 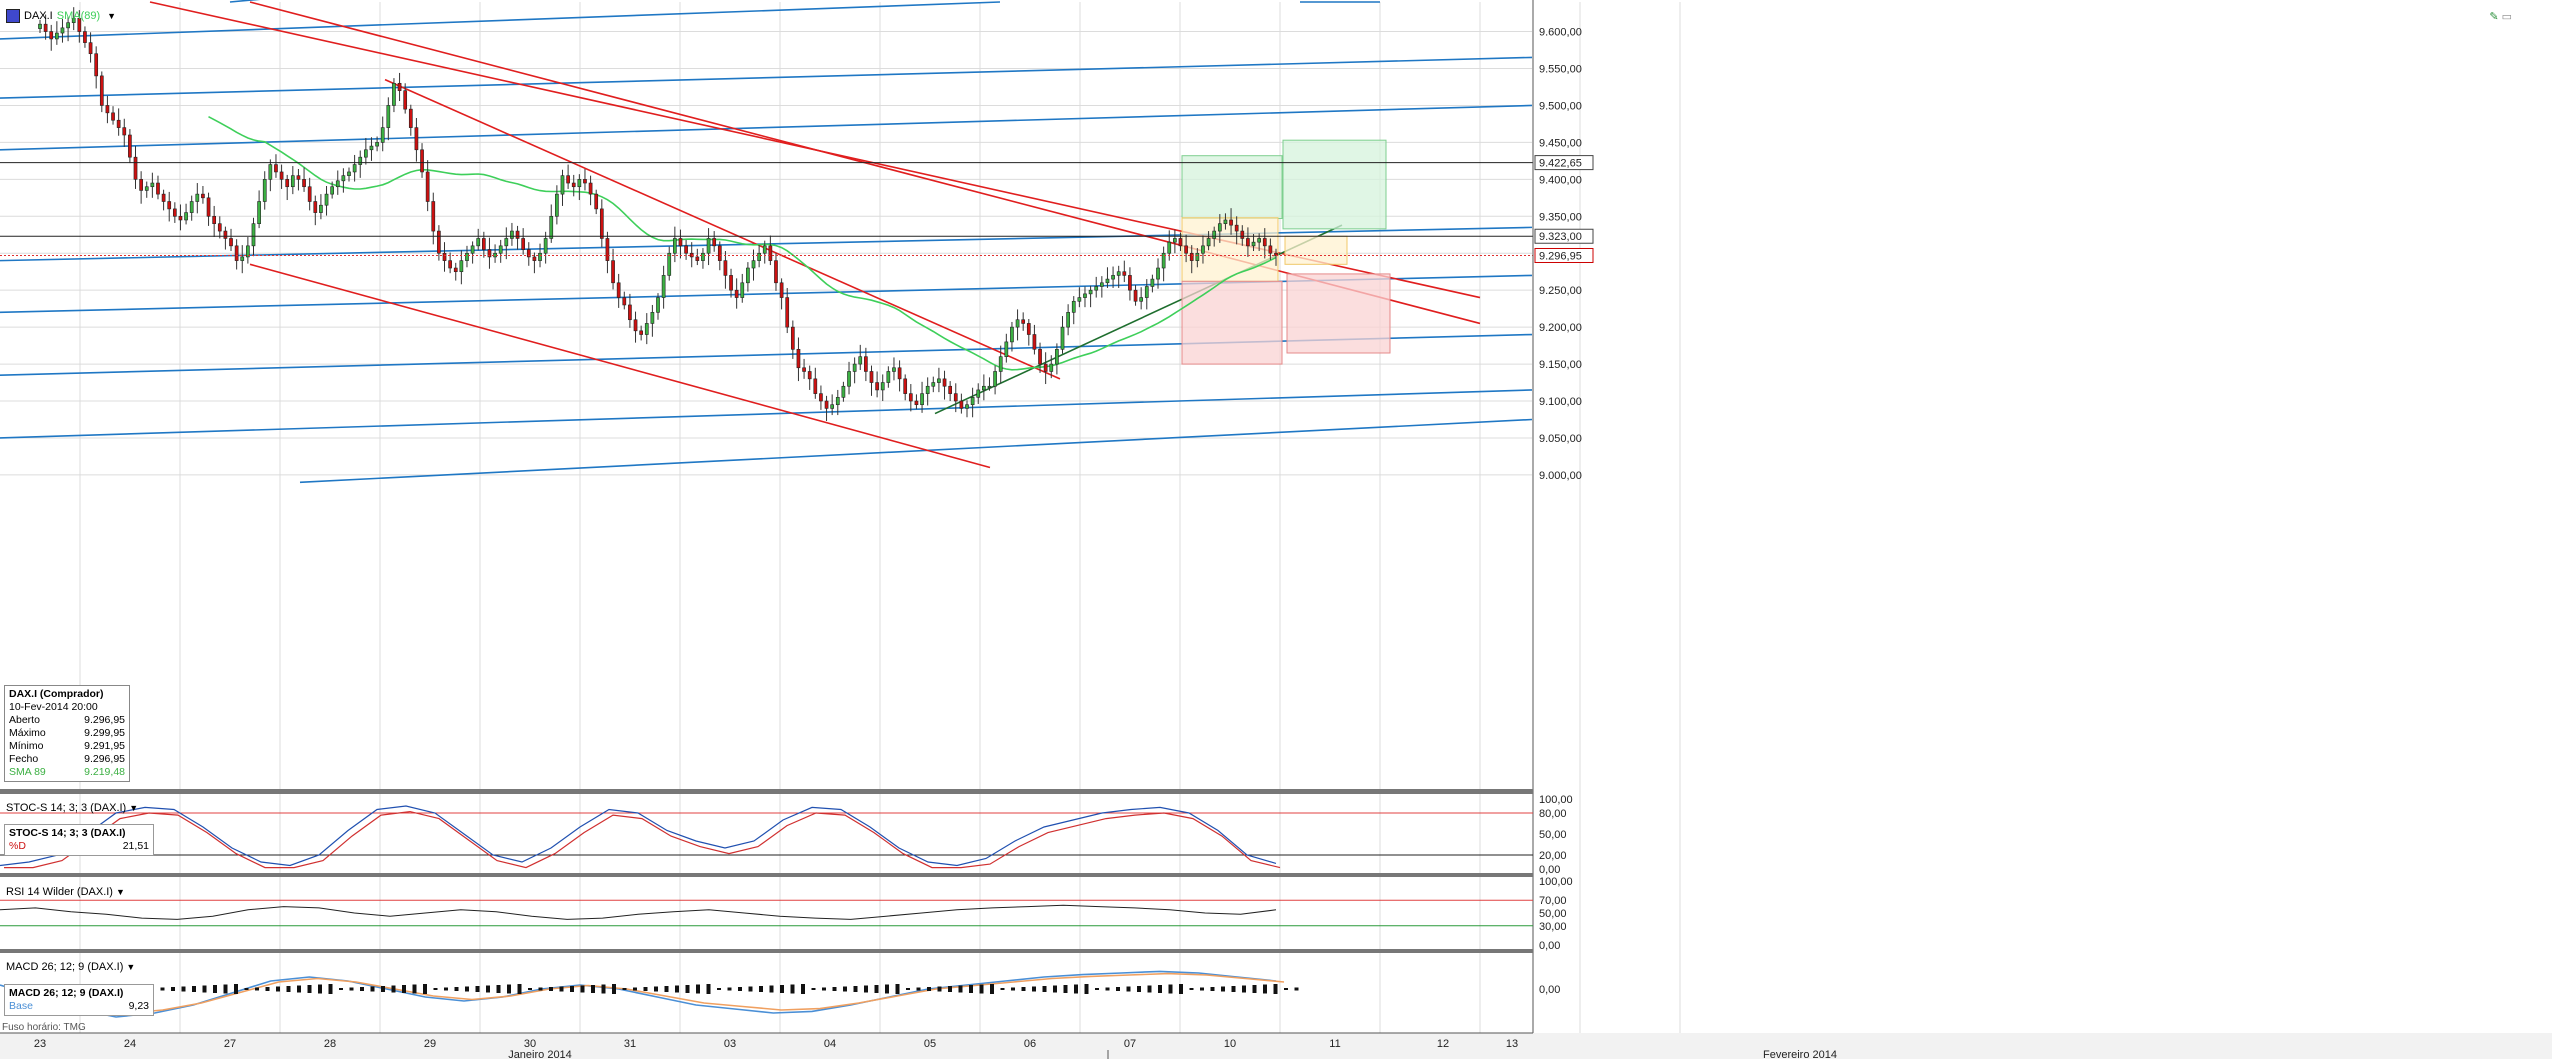 I want to click on price-levels, so click(x=766, y=209).